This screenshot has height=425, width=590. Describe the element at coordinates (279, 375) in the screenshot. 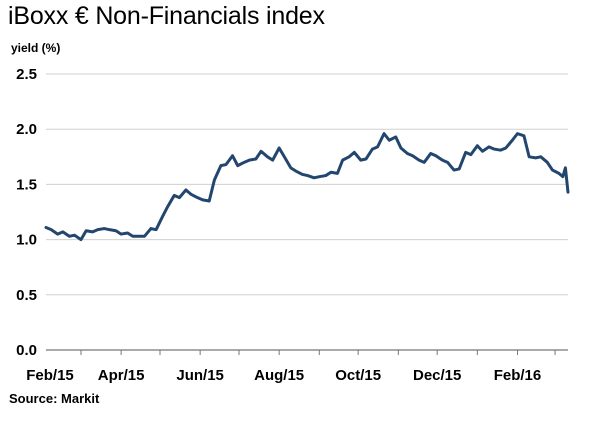

I see `x-tick-label: Aug/15` at that location.